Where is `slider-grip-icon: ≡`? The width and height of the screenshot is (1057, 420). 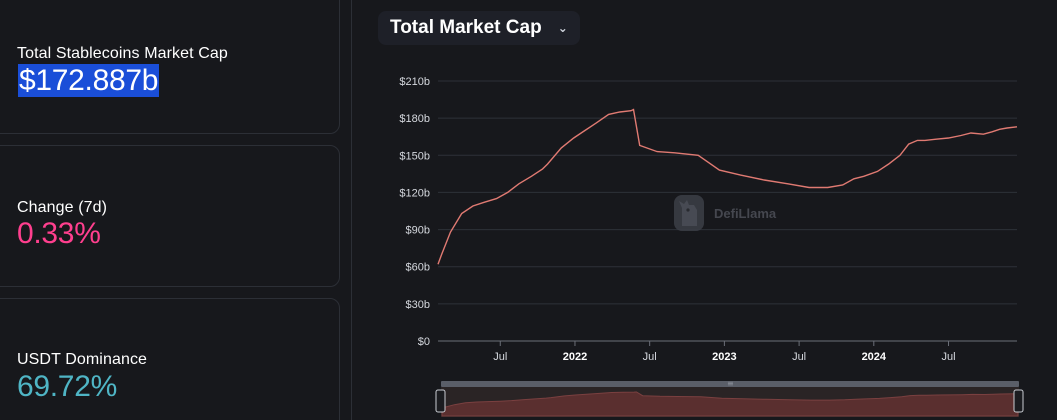 slider-grip-icon: ≡ is located at coordinates (730, 383).